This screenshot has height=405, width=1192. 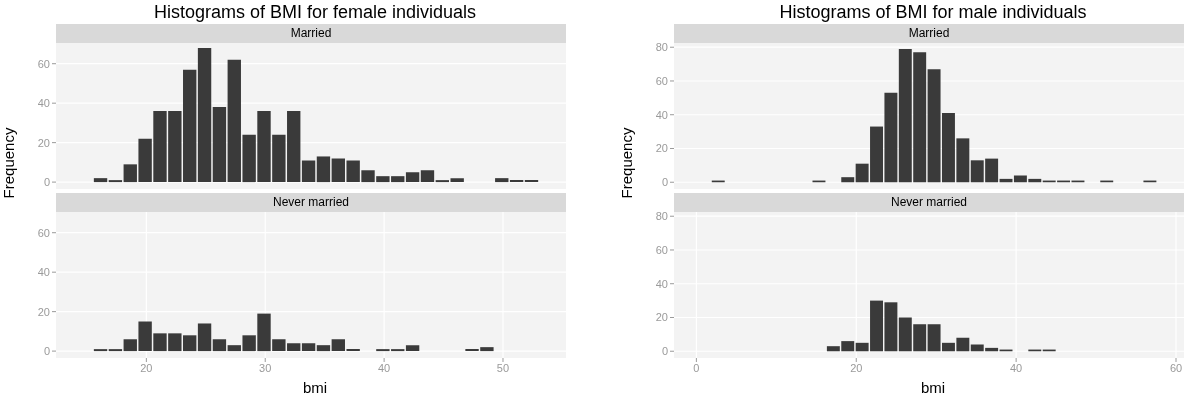 I want to click on chart-title: Histograms of BMI for female individuals, so click(x=315, y=12).